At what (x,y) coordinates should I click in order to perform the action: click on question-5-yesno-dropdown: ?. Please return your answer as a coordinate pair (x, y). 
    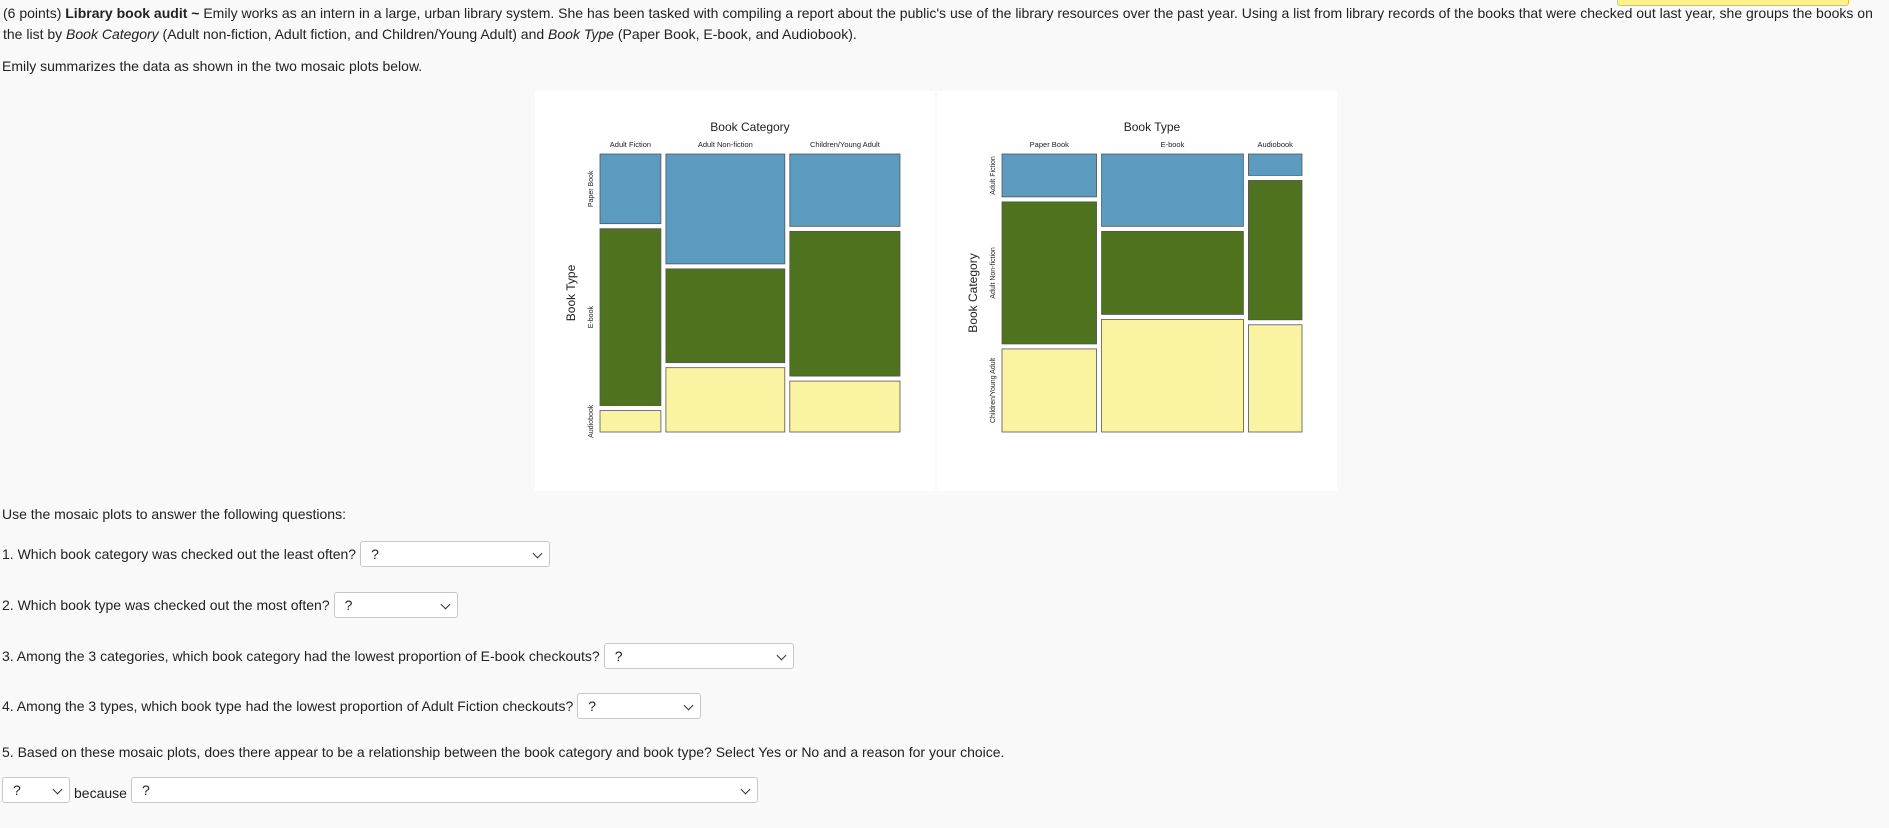
    Looking at the image, I should click on (36, 790).